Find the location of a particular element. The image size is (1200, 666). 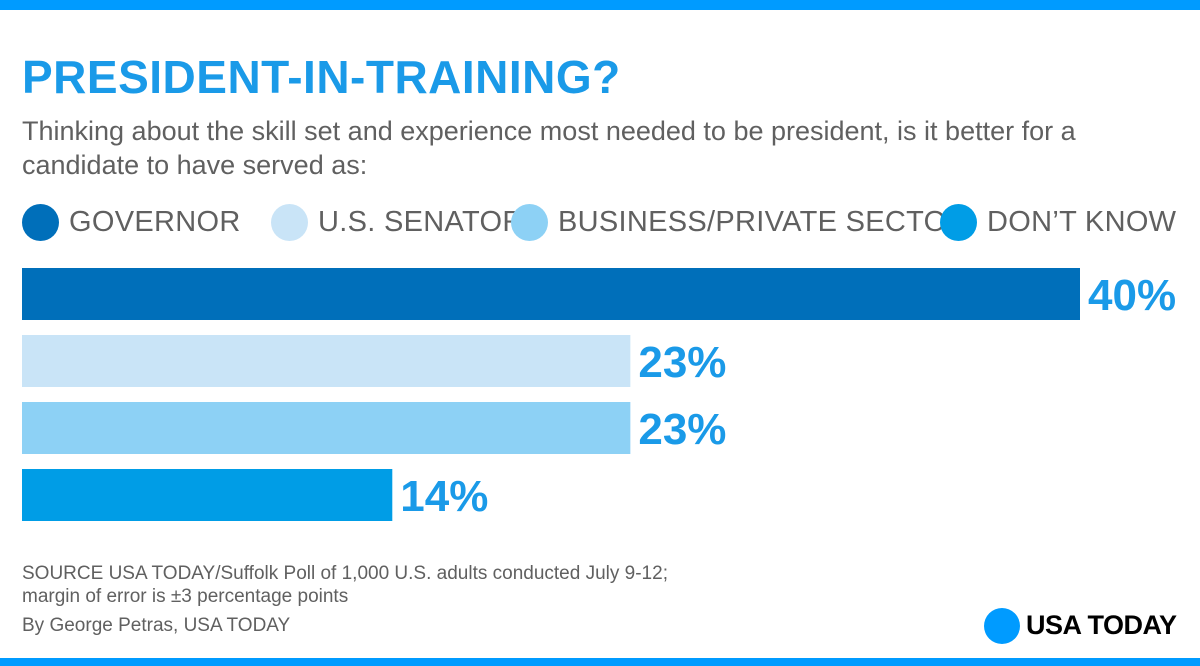

legend-label-governor: GOVERNOR is located at coordinates (155, 222).